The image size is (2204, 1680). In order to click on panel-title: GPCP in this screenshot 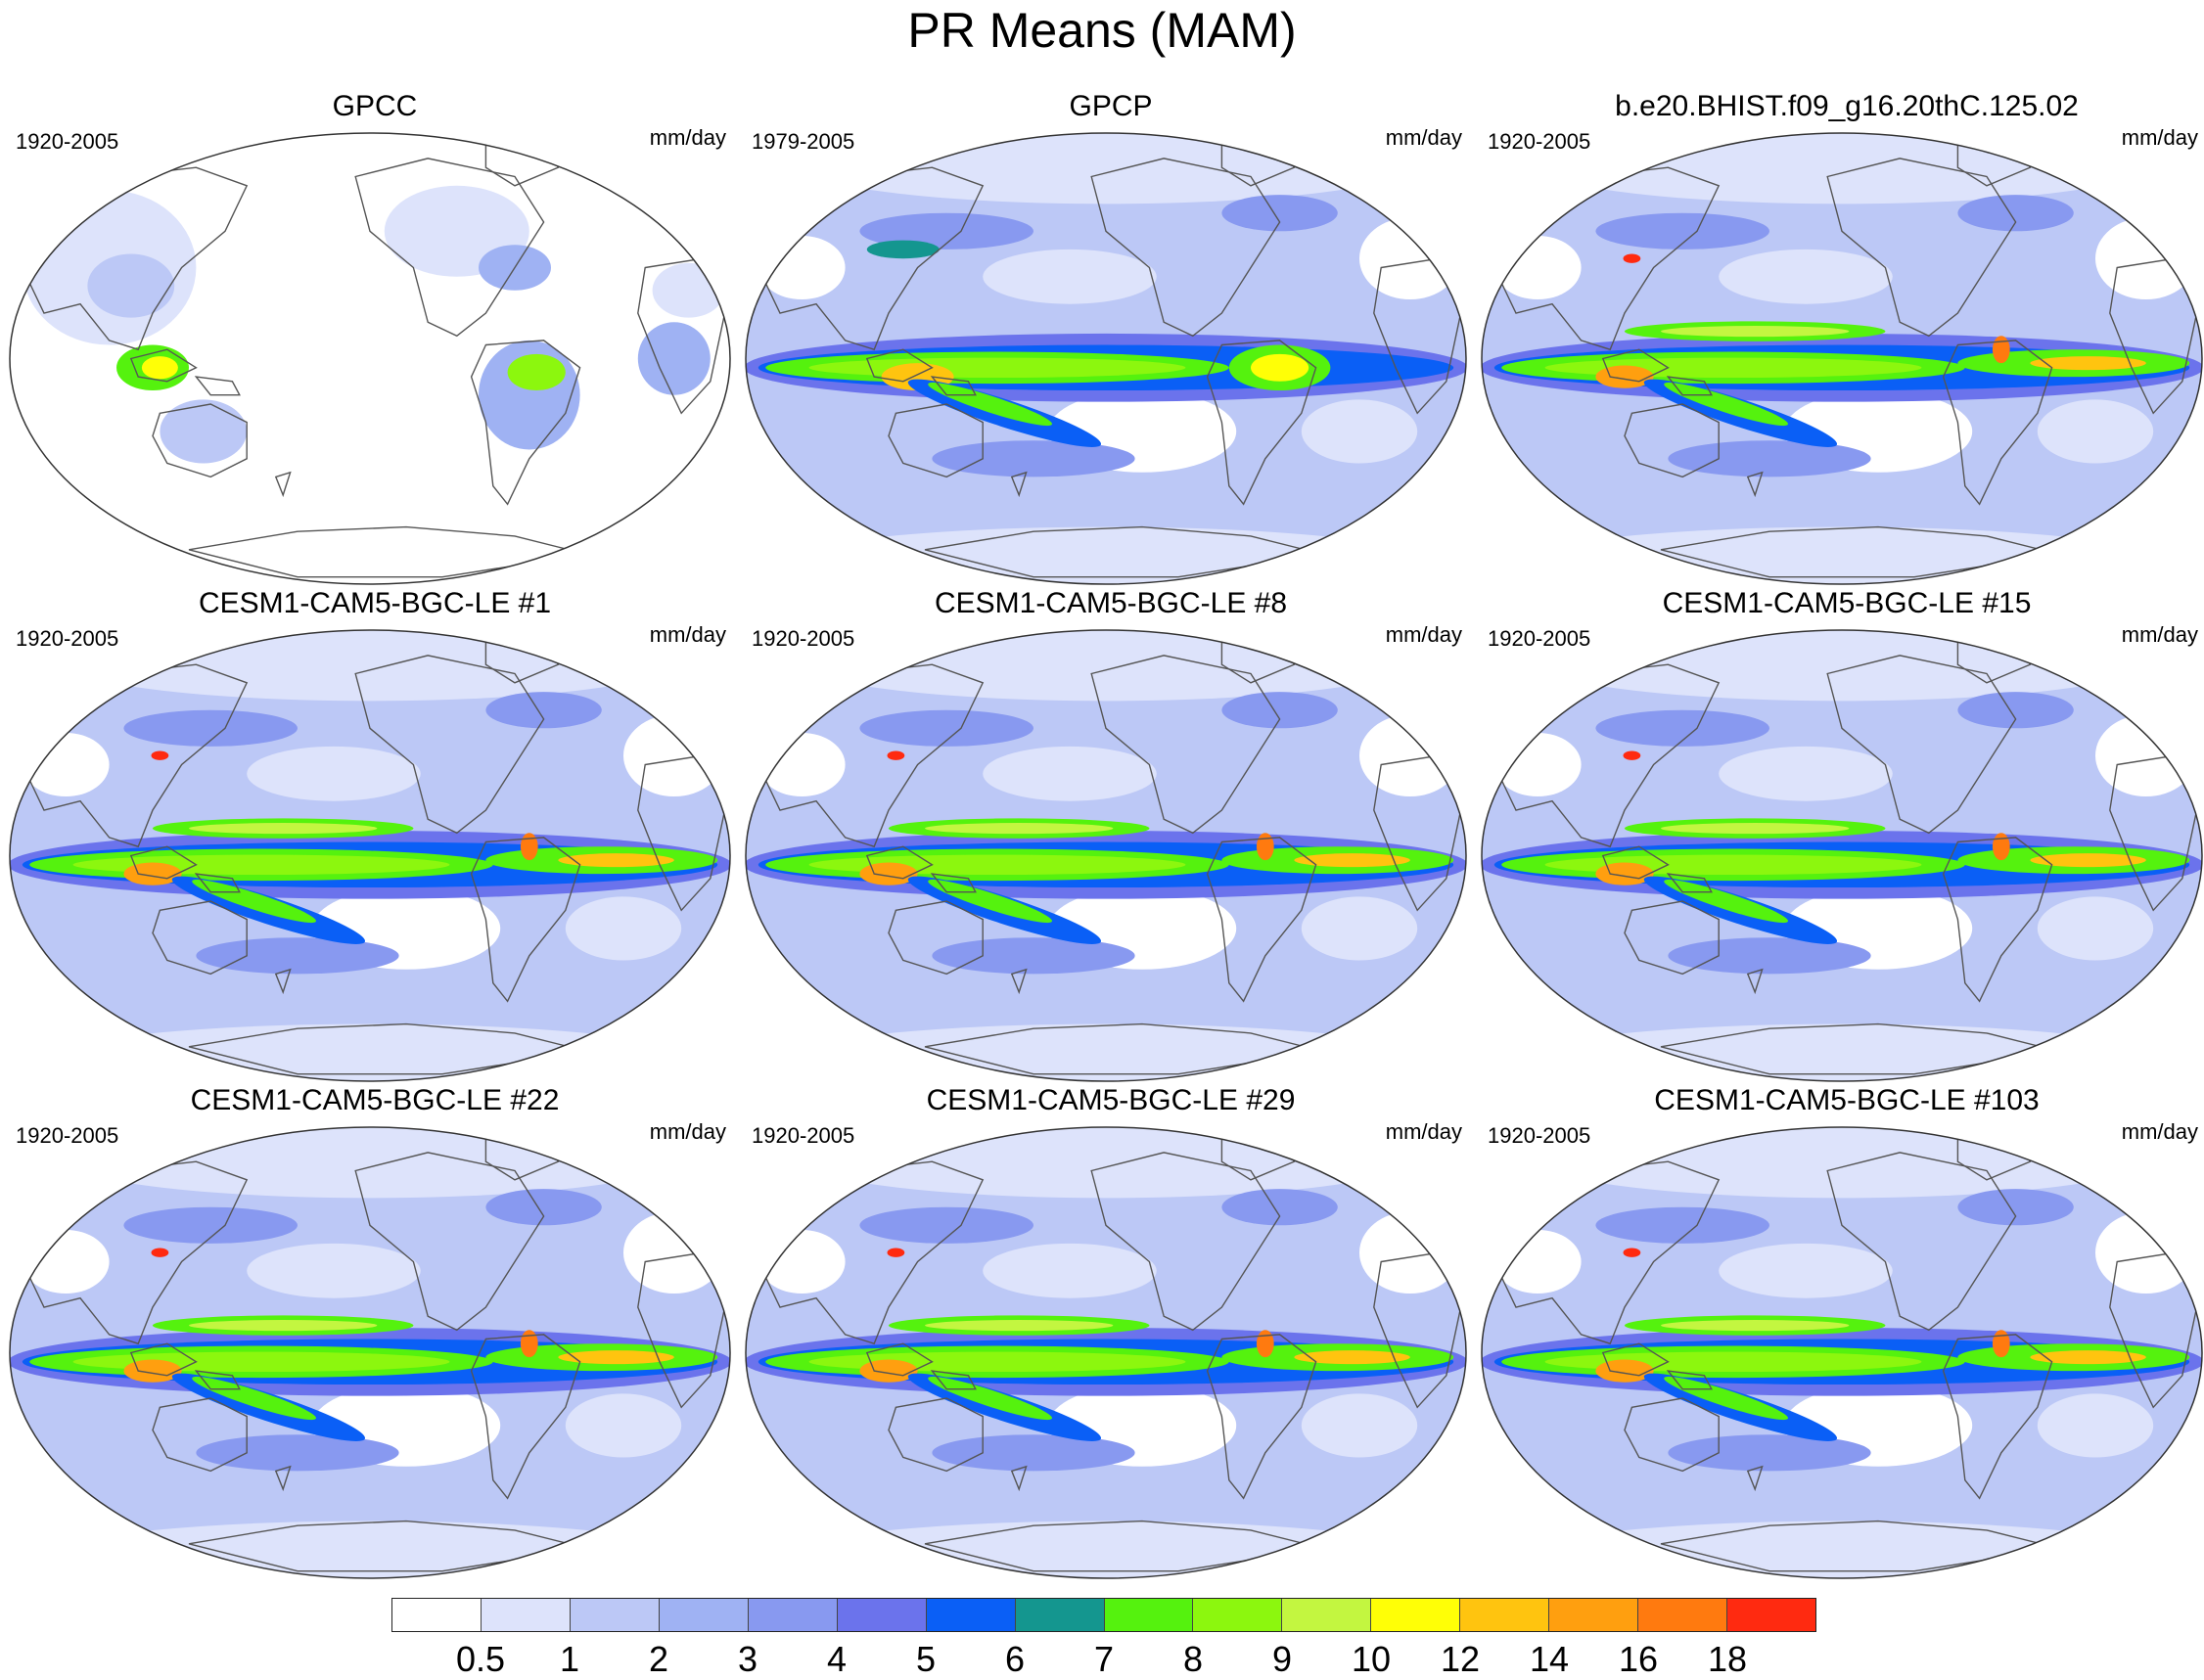, I will do `click(1111, 106)`.